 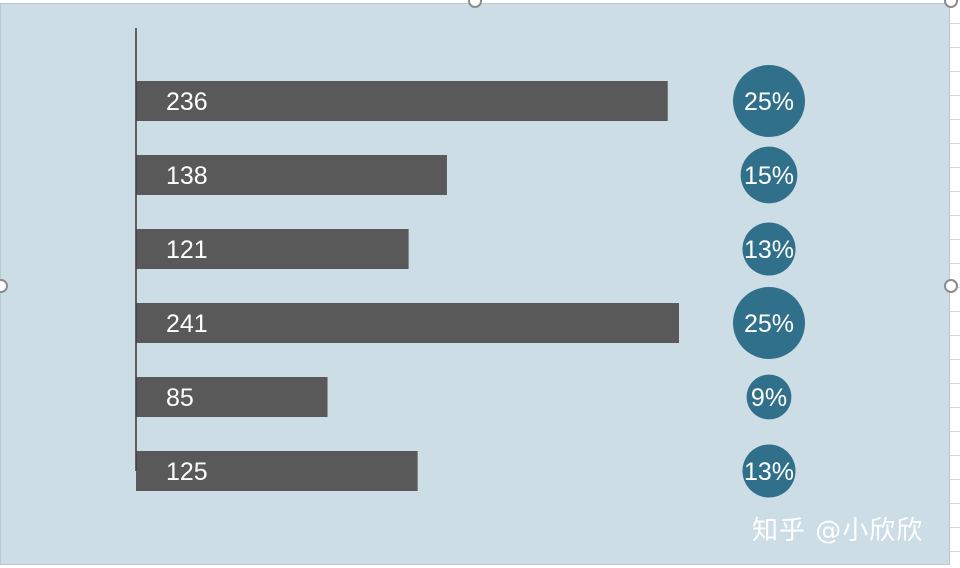 What do you see at coordinates (187, 102) in the screenshot?
I see `bar-value-label-1: 236` at bounding box center [187, 102].